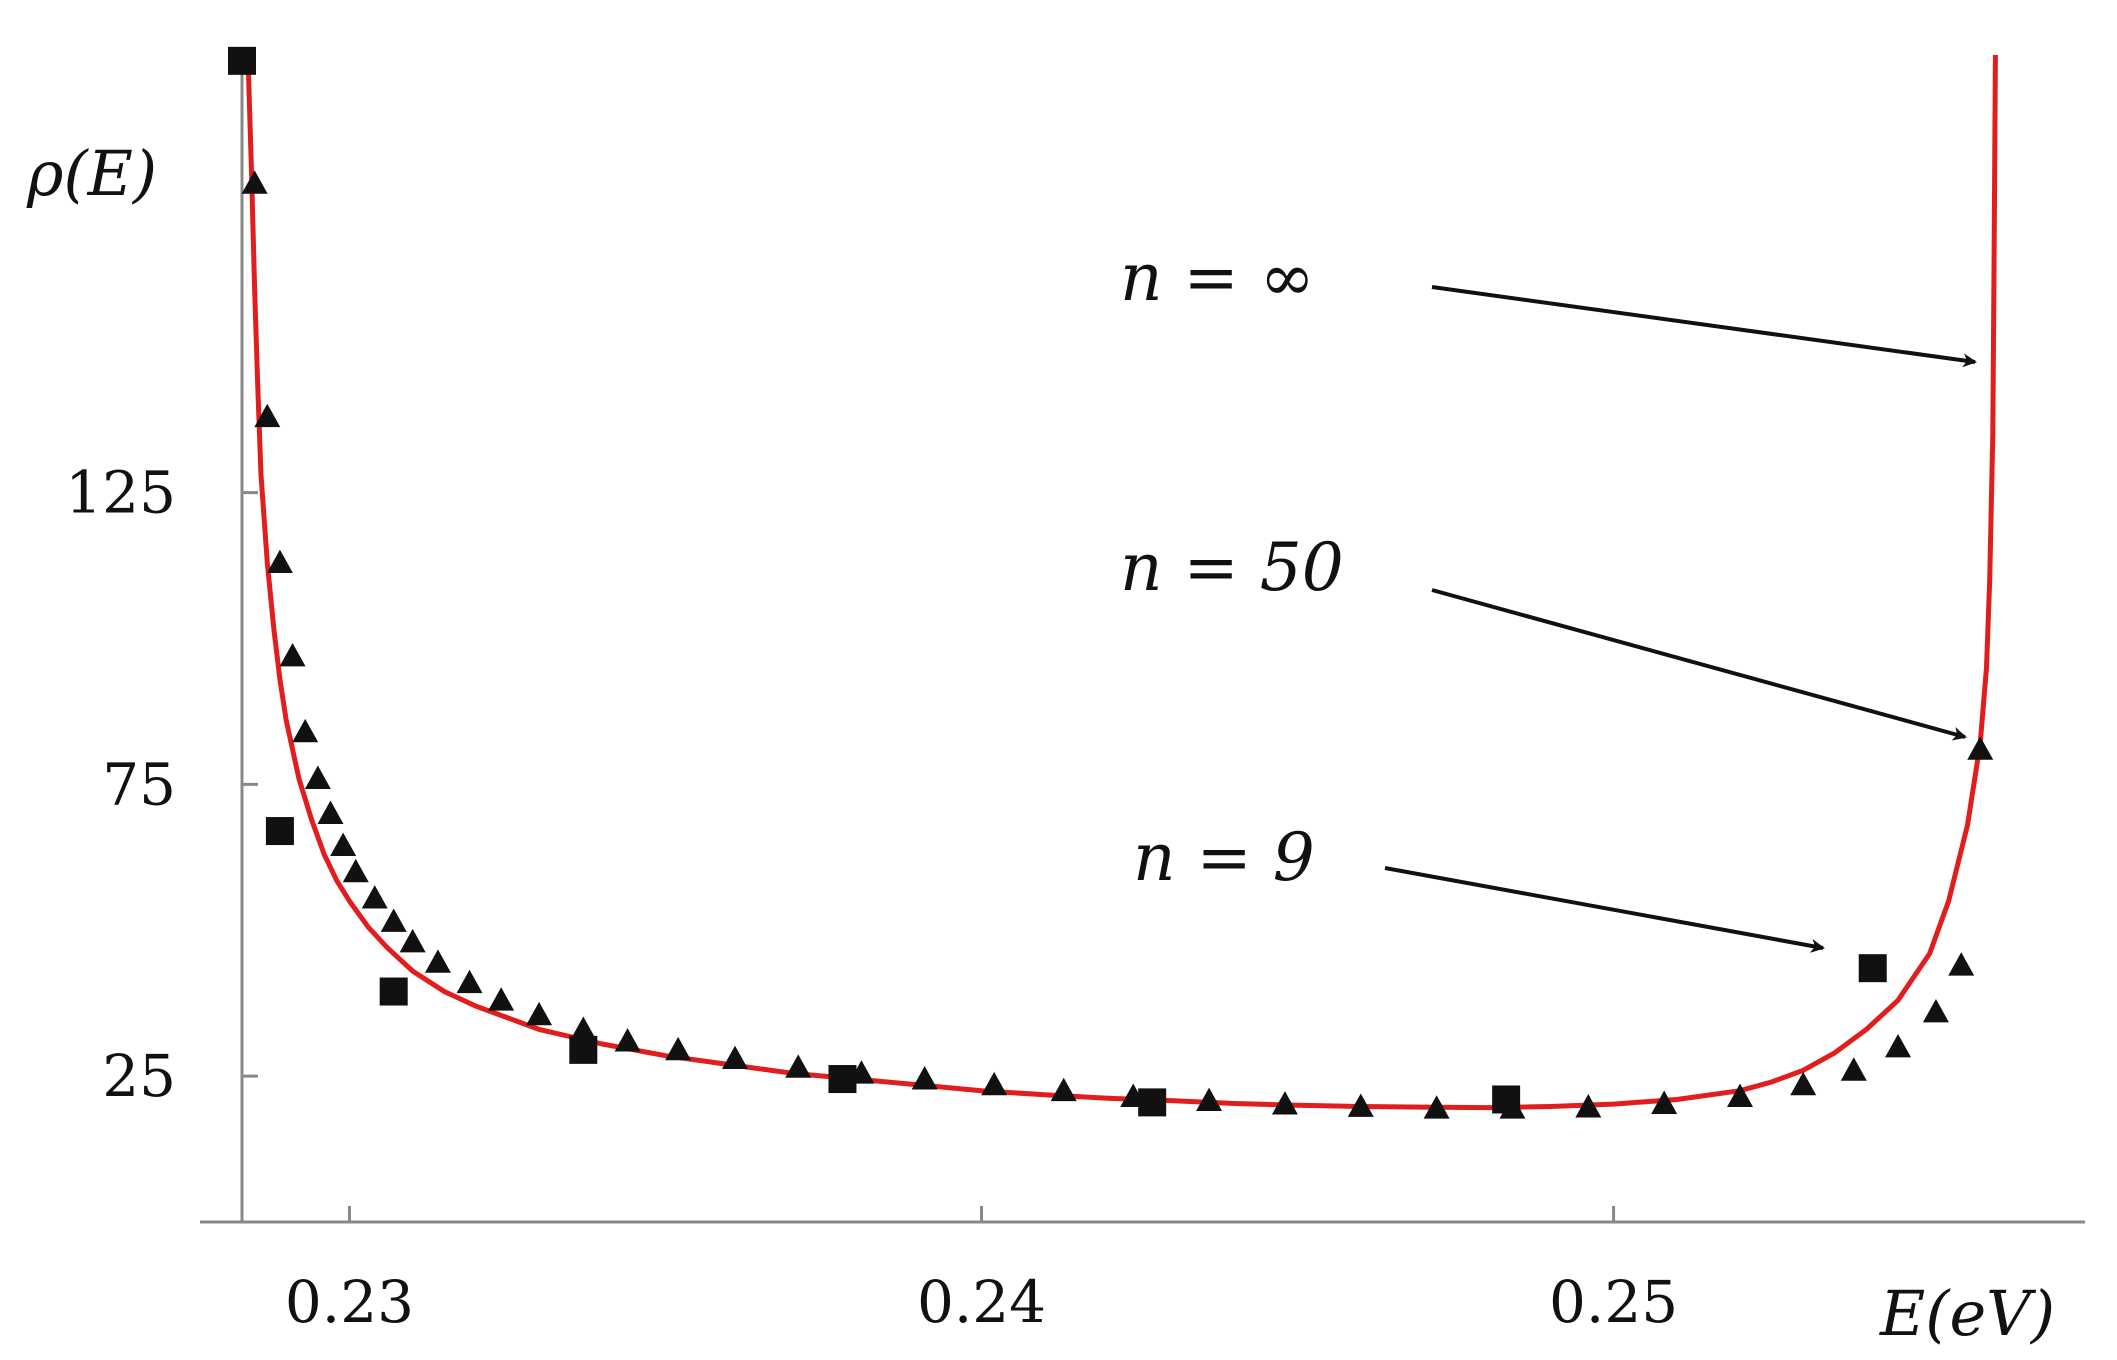 This screenshot has height=1360, width=2117. What do you see at coordinates (139, 784) in the screenshot?
I see `y-tick-label-1: 75` at bounding box center [139, 784].